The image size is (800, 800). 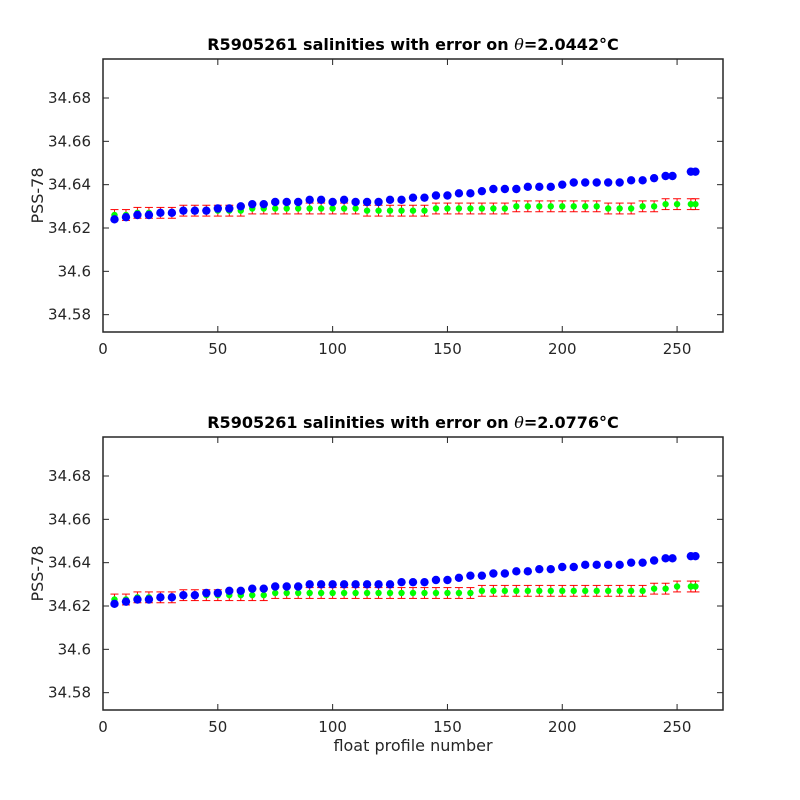 What do you see at coordinates (609, 44) in the screenshot?
I see `chart-title-unit: °C` at bounding box center [609, 44].